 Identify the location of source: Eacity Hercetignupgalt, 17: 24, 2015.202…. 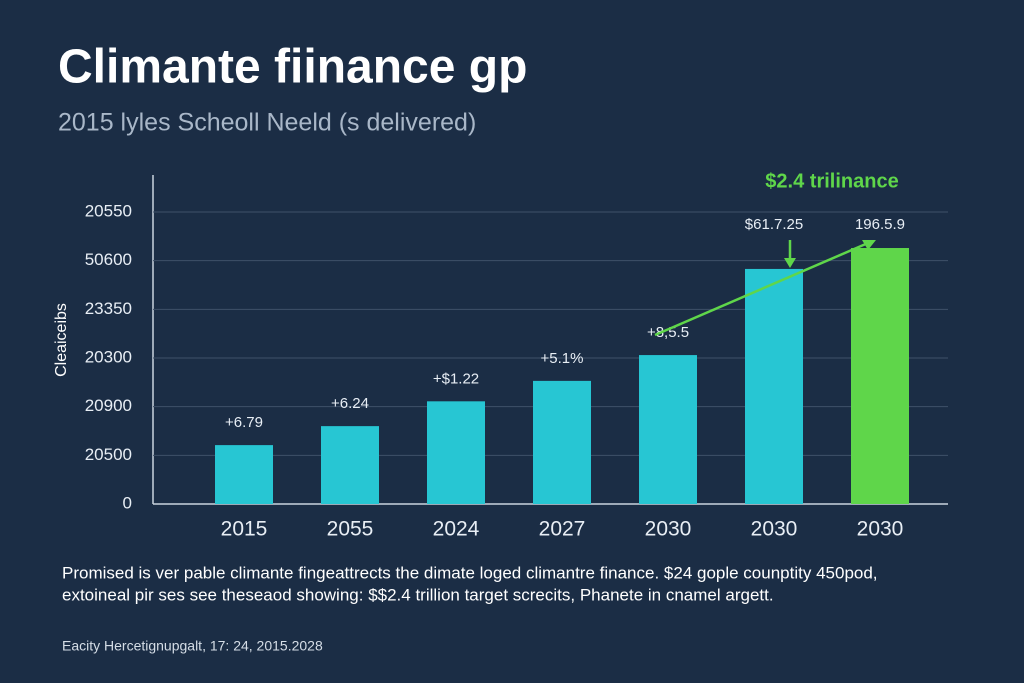
(192, 646).